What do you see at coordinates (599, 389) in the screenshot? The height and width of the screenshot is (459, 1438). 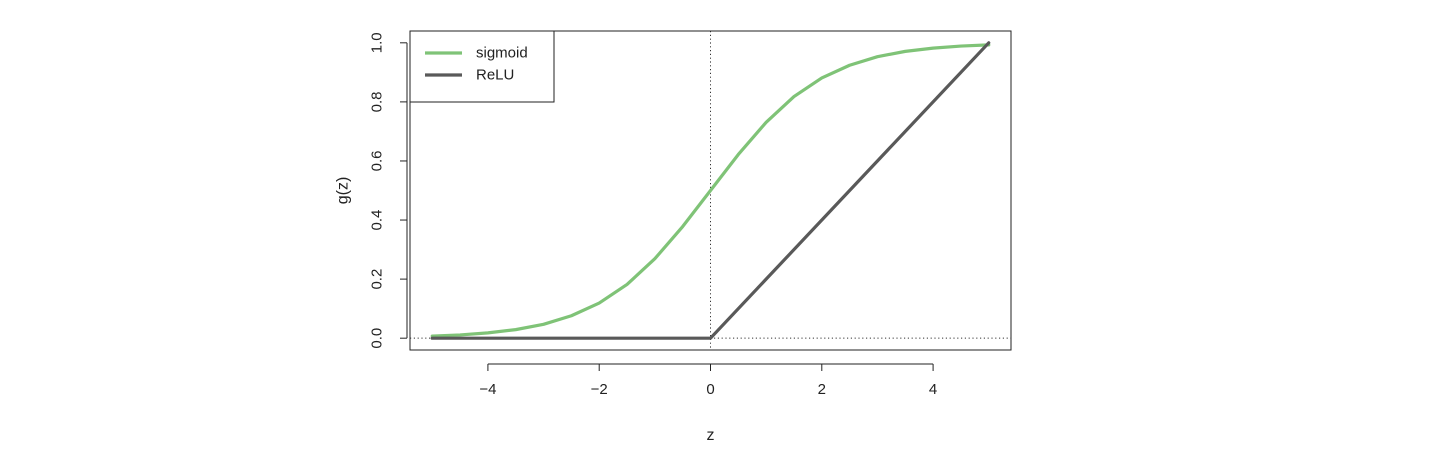 I see `x-tick-label: −2` at bounding box center [599, 389].